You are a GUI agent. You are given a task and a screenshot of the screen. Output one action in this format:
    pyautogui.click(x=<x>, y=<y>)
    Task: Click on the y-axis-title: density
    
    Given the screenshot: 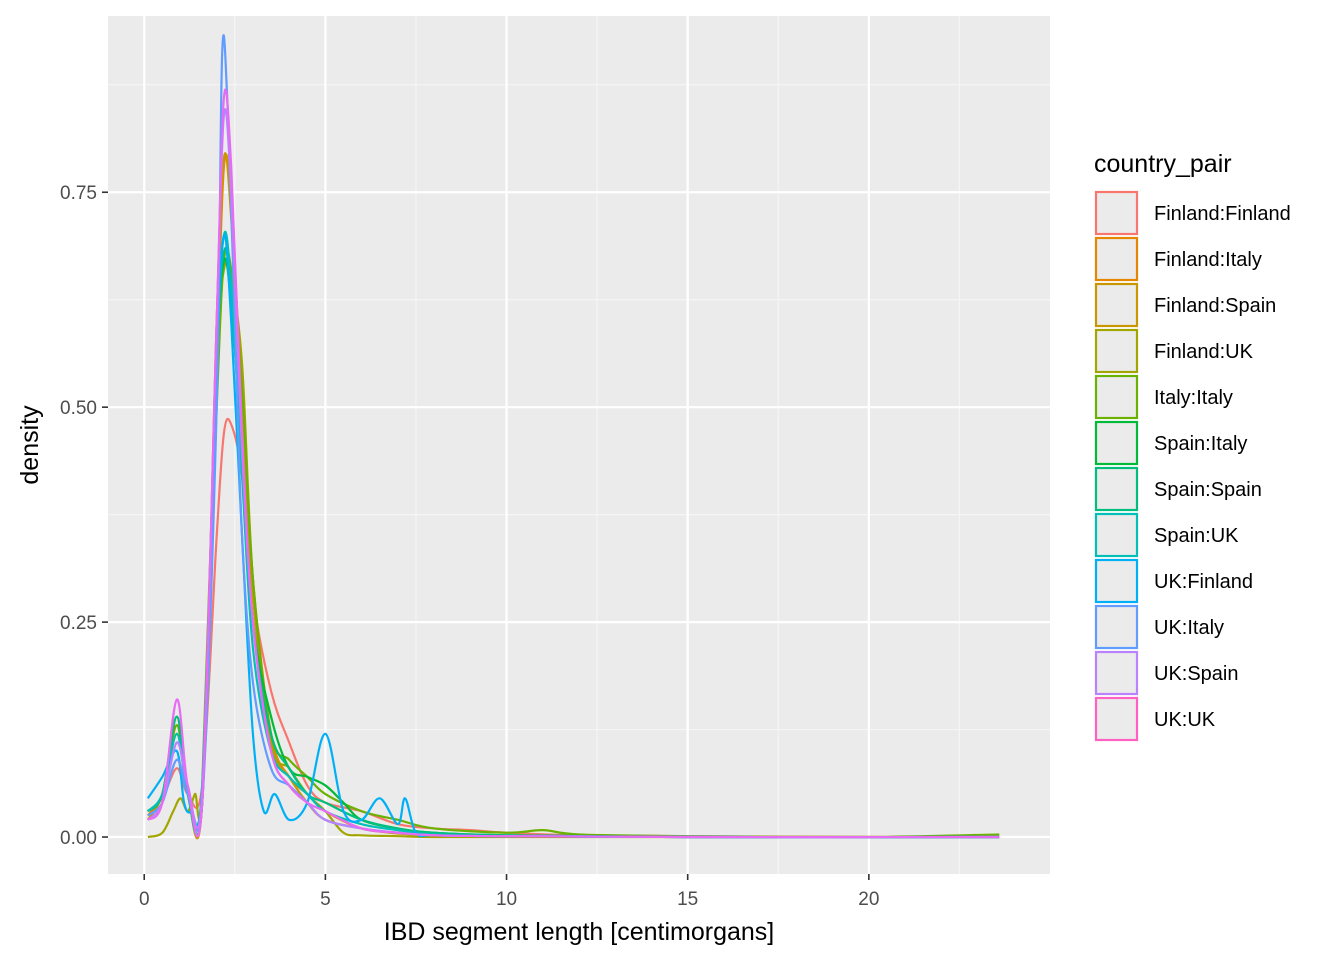 What is the action you would take?
    pyautogui.click(x=30, y=445)
    